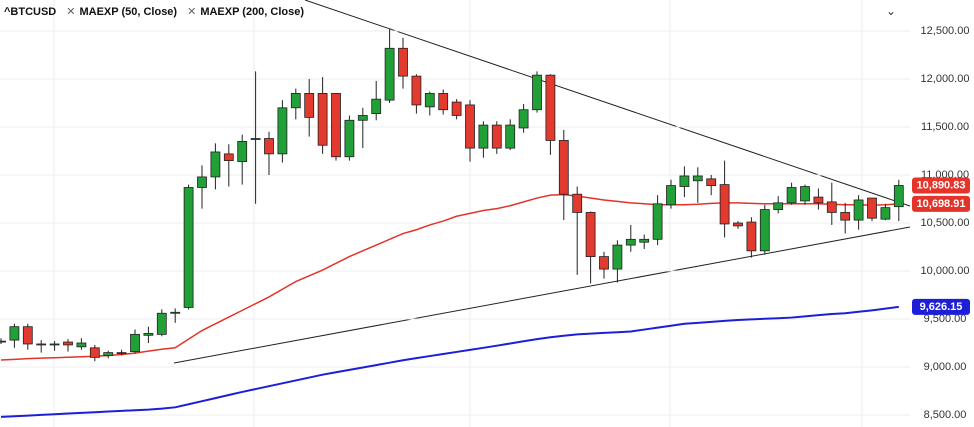  Describe the element at coordinates (945, 31) in the screenshot. I see `y-tick-label: 12,500.00` at that location.